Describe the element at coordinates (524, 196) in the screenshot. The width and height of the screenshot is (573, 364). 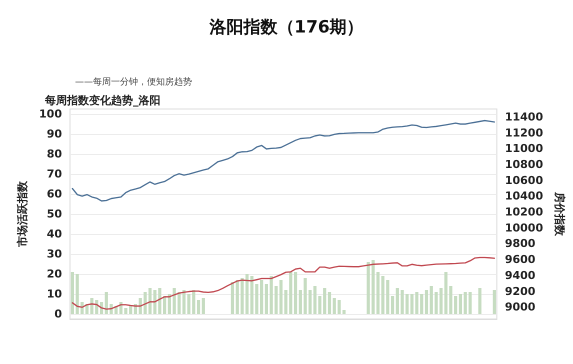
I see `y2-tick-label: 10400` at that location.